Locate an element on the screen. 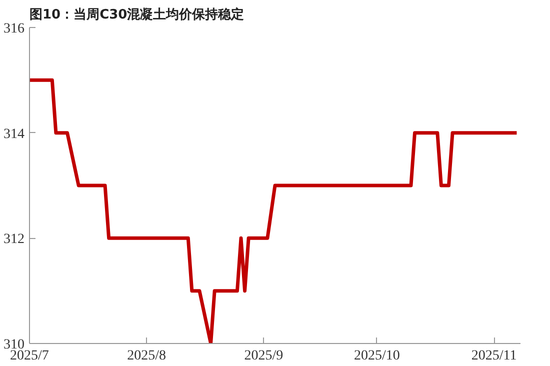 This screenshot has height=366, width=550. y-tick-label: 312 is located at coordinates (14, 240).